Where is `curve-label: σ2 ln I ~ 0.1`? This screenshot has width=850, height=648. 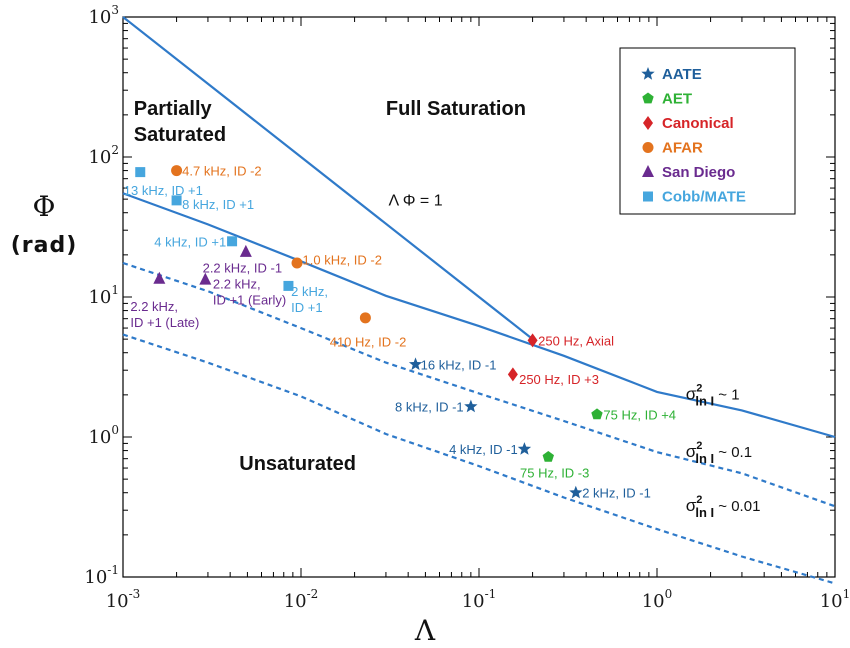
curve-label: σ2 ln I ~ 0.1 is located at coordinates (719, 453).